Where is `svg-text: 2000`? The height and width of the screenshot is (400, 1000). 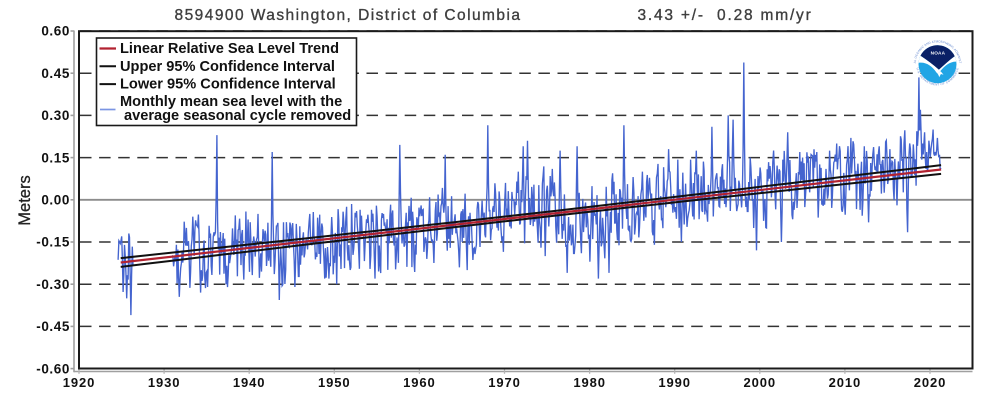
svg-text: 2000 is located at coordinates (760, 382).